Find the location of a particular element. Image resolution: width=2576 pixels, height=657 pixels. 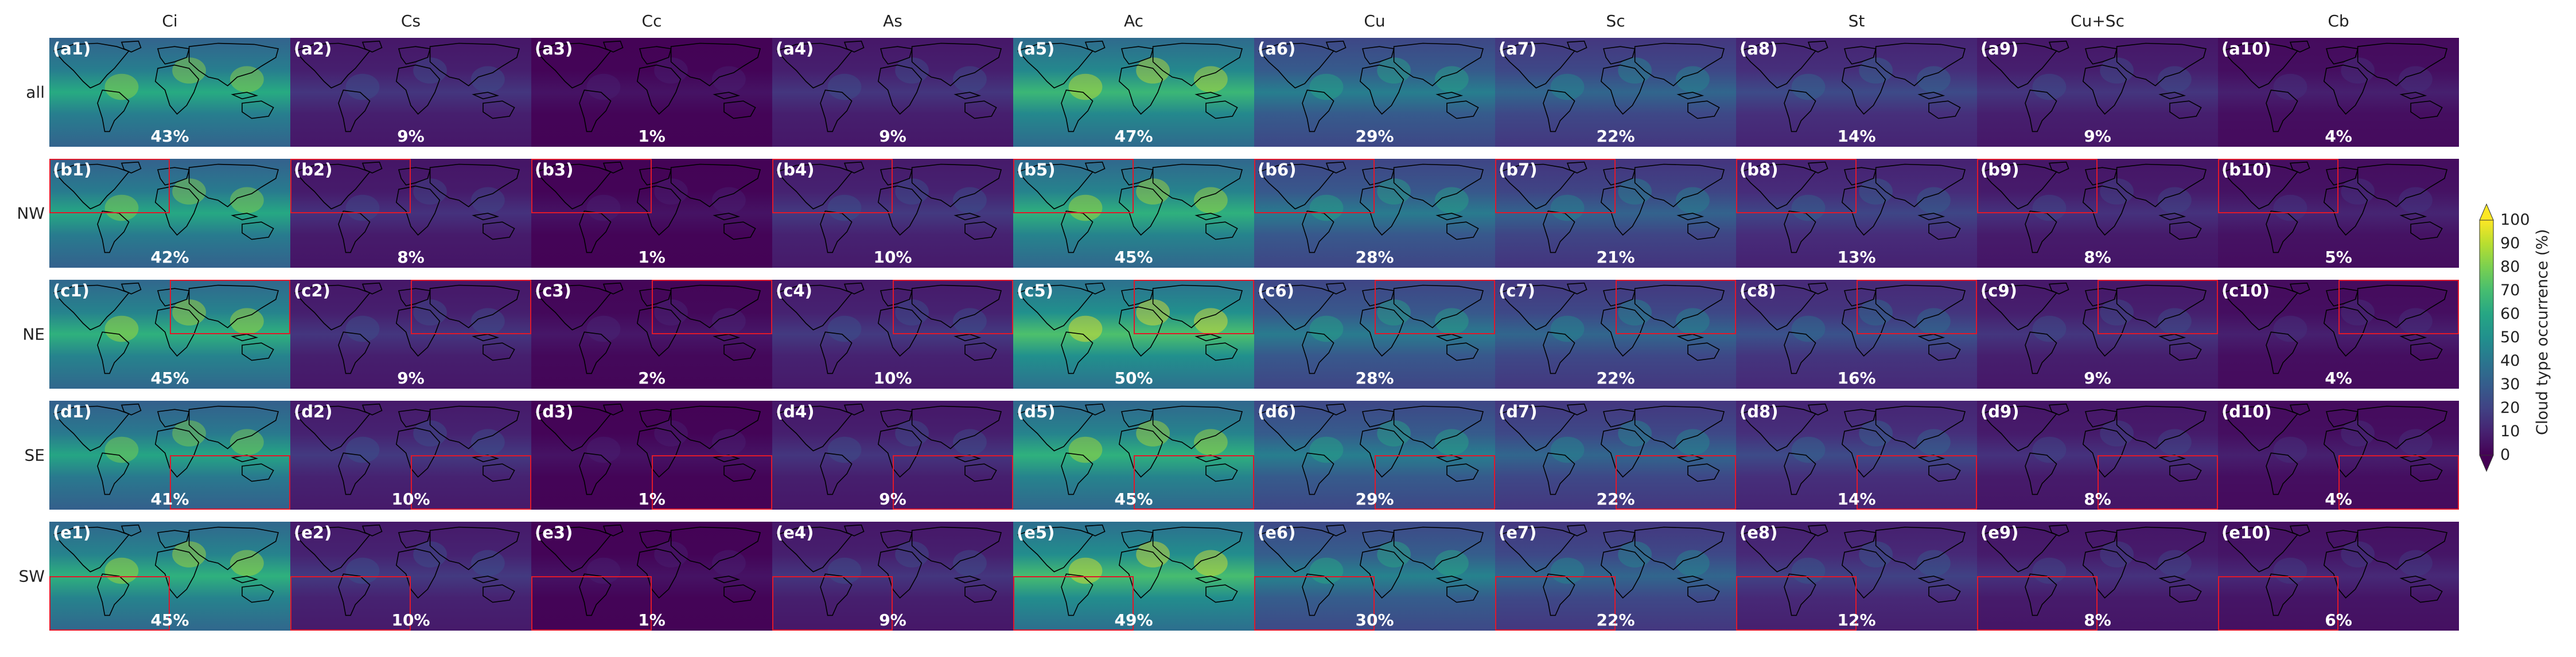

panel-label: (b7) is located at coordinates (1518, 169).